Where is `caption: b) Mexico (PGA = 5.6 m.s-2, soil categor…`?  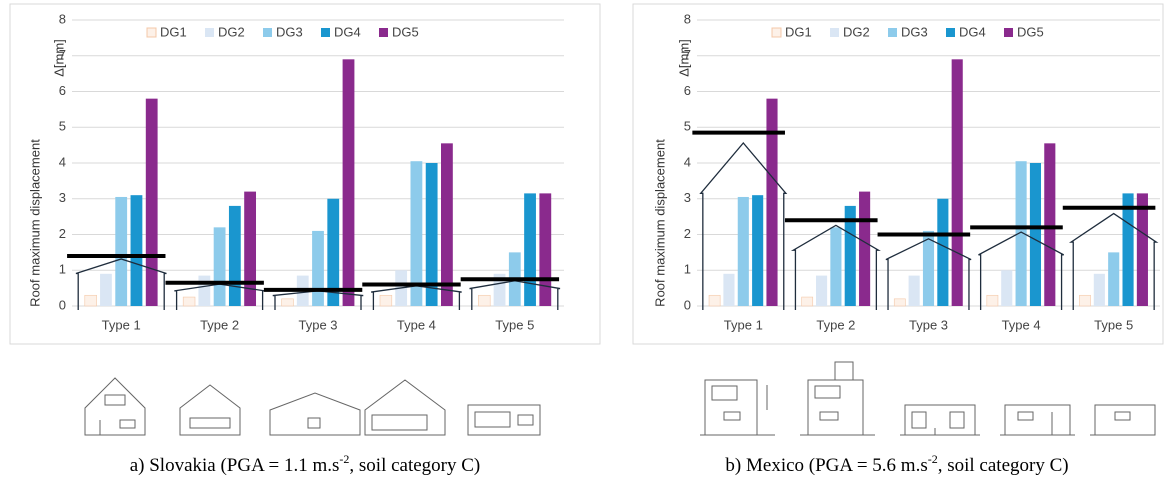 caption: b) Mexico (PGA = 5.6 m.s-2, soil categor… is located at coordinates (896, 464).